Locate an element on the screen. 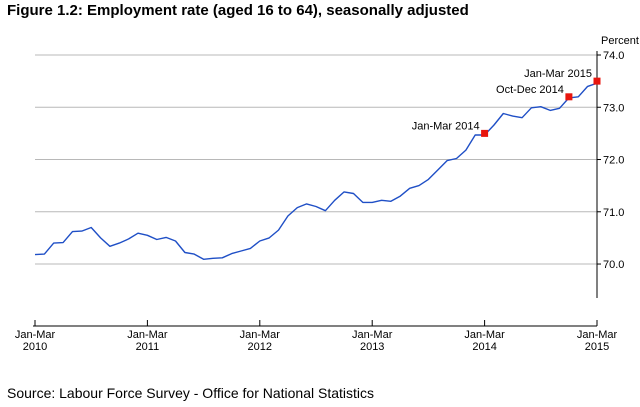 The image size is (640, 407). x-tick-label-year: 2013 is located at coordinates (372, 347).